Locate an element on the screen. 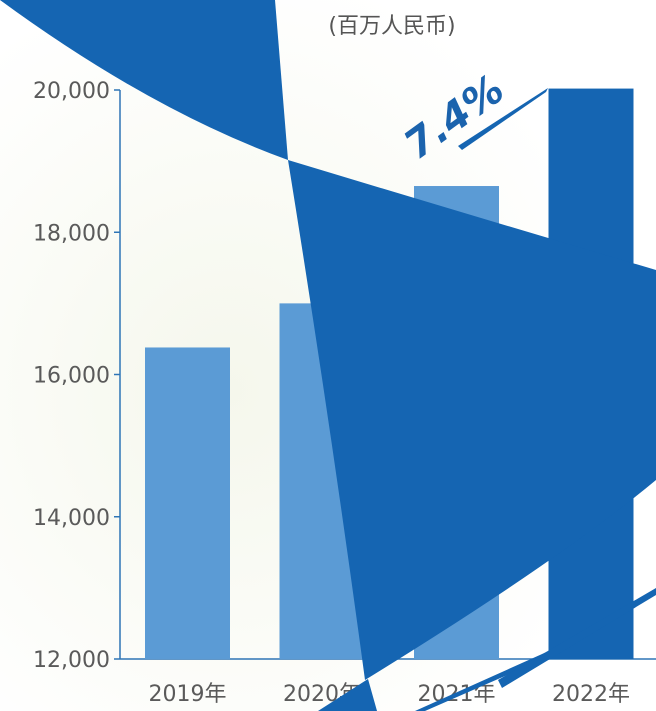 The height and width of the screenshot is (711, 656). y-tick-label: 12,000 is located at coordinates (71, 660).